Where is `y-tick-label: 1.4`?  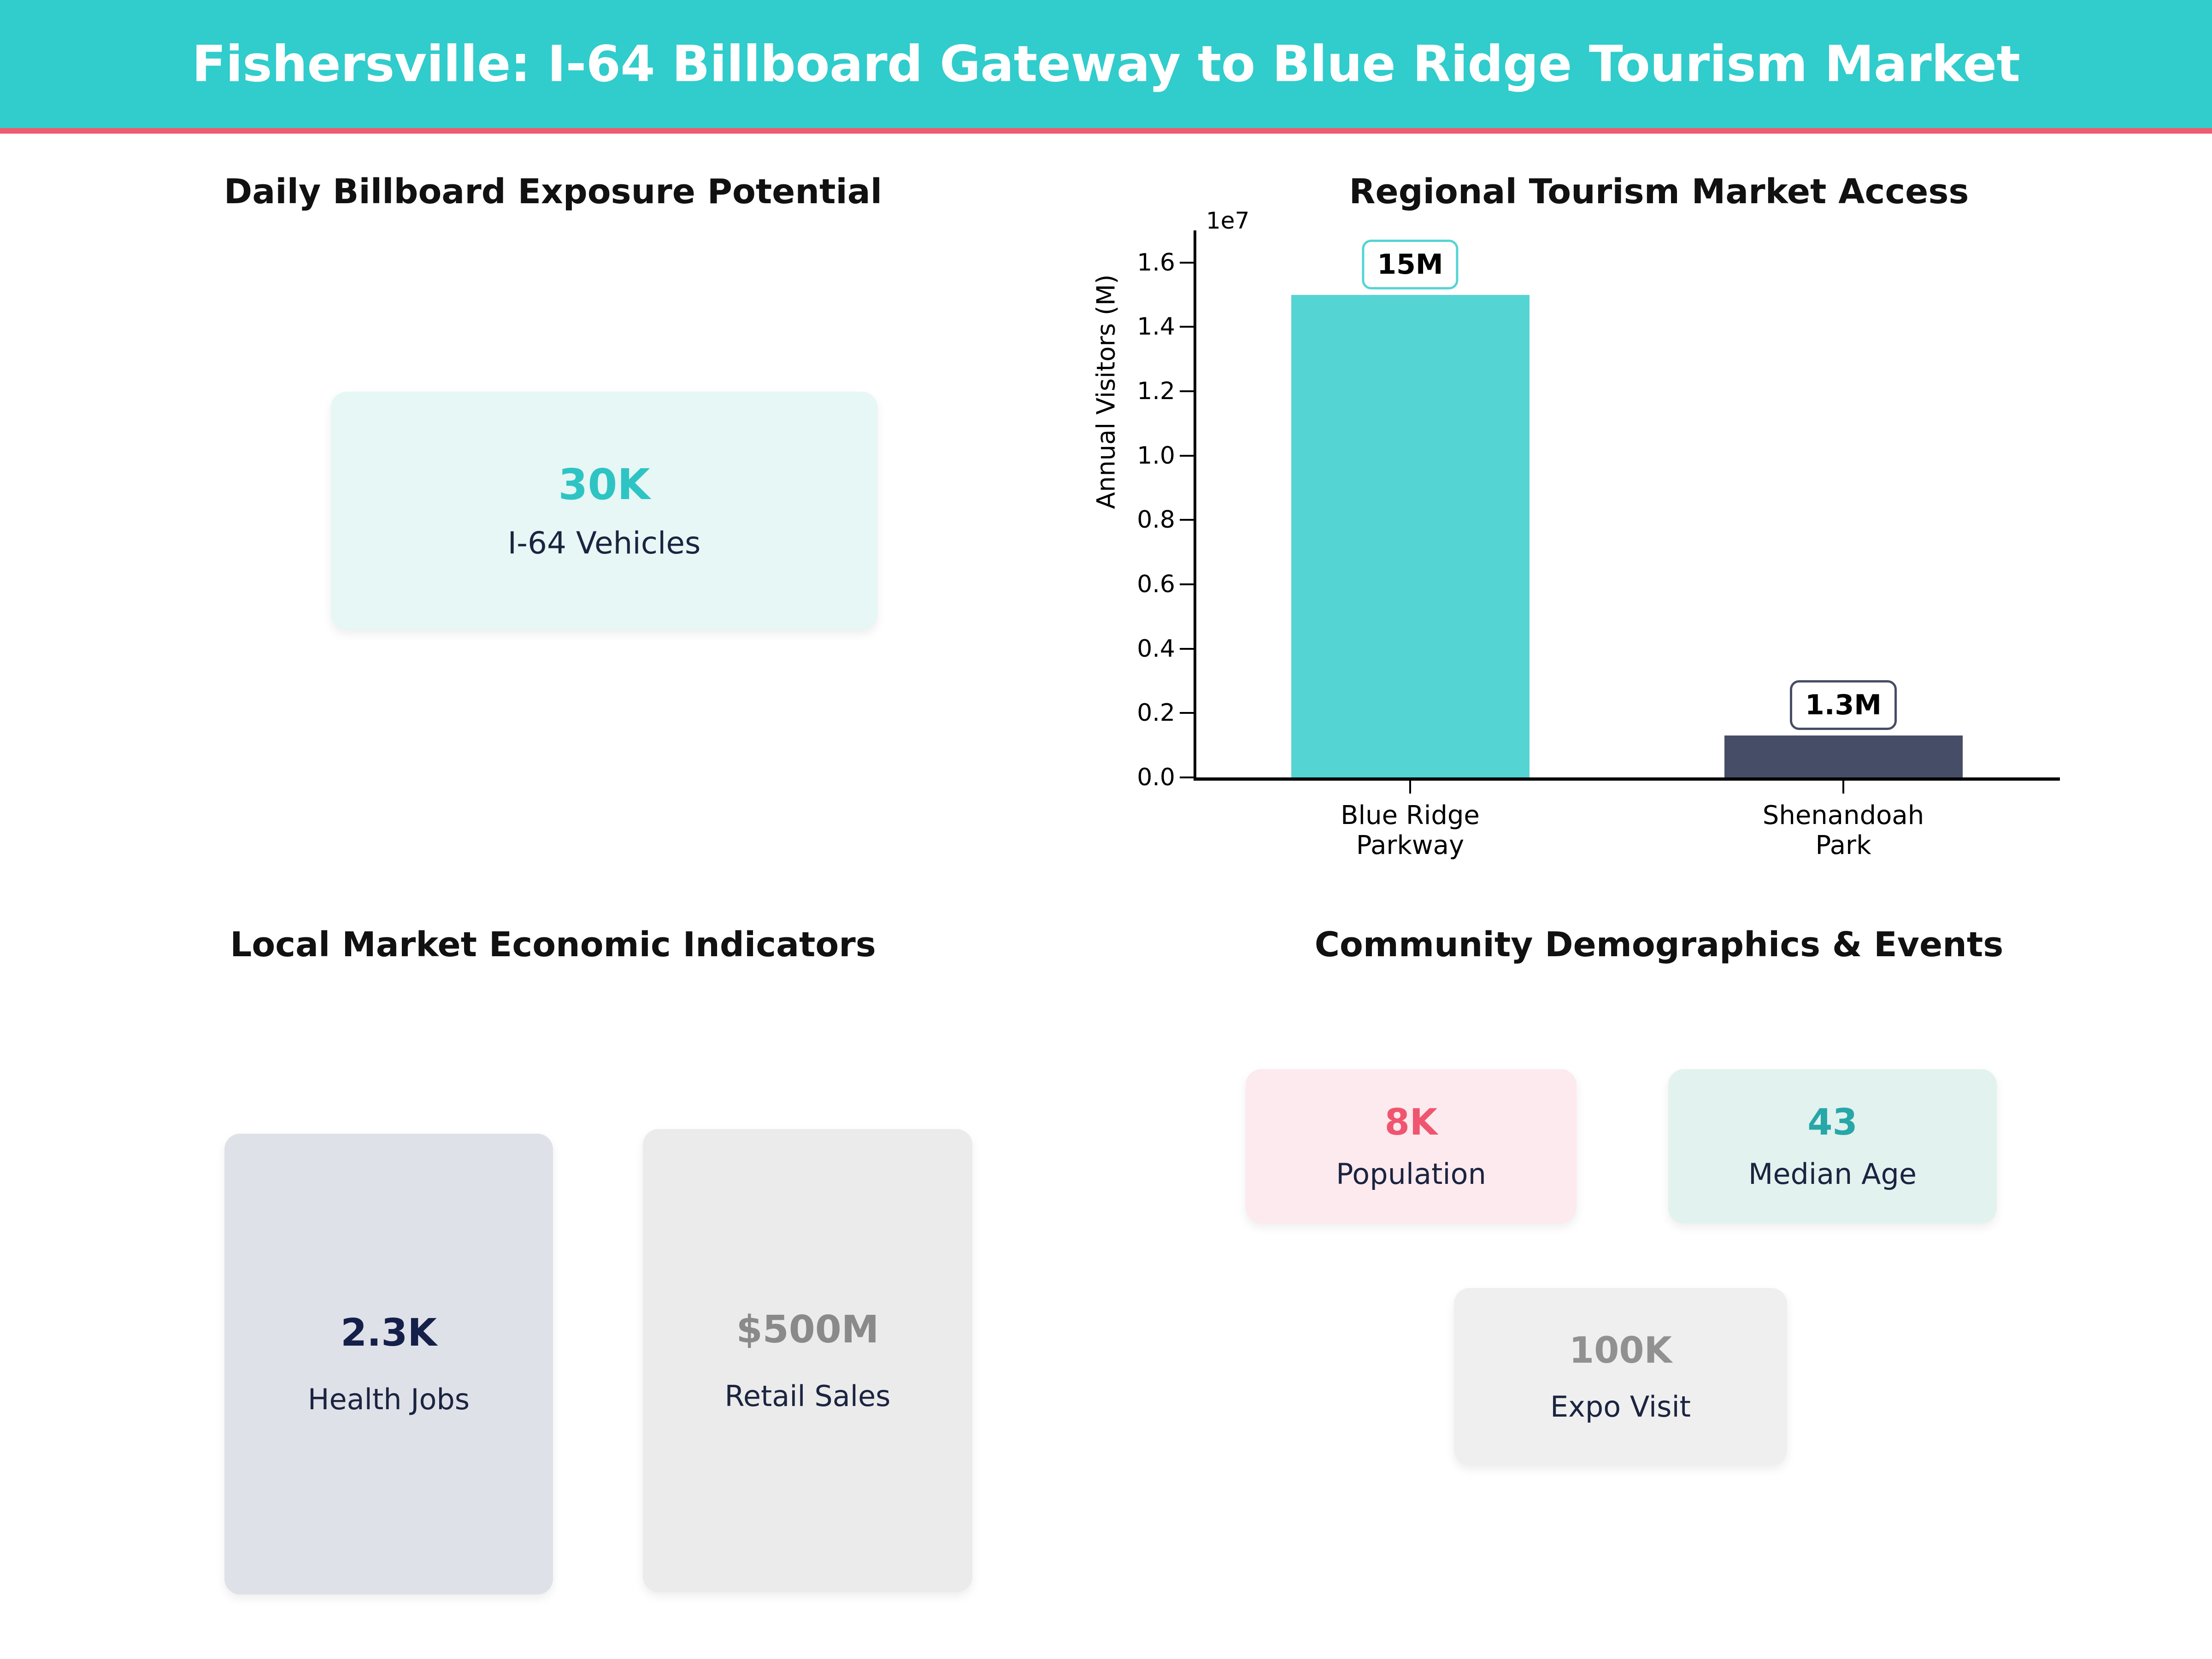 y-tick-label: 1.4 is located at coordinates (1156, 327).